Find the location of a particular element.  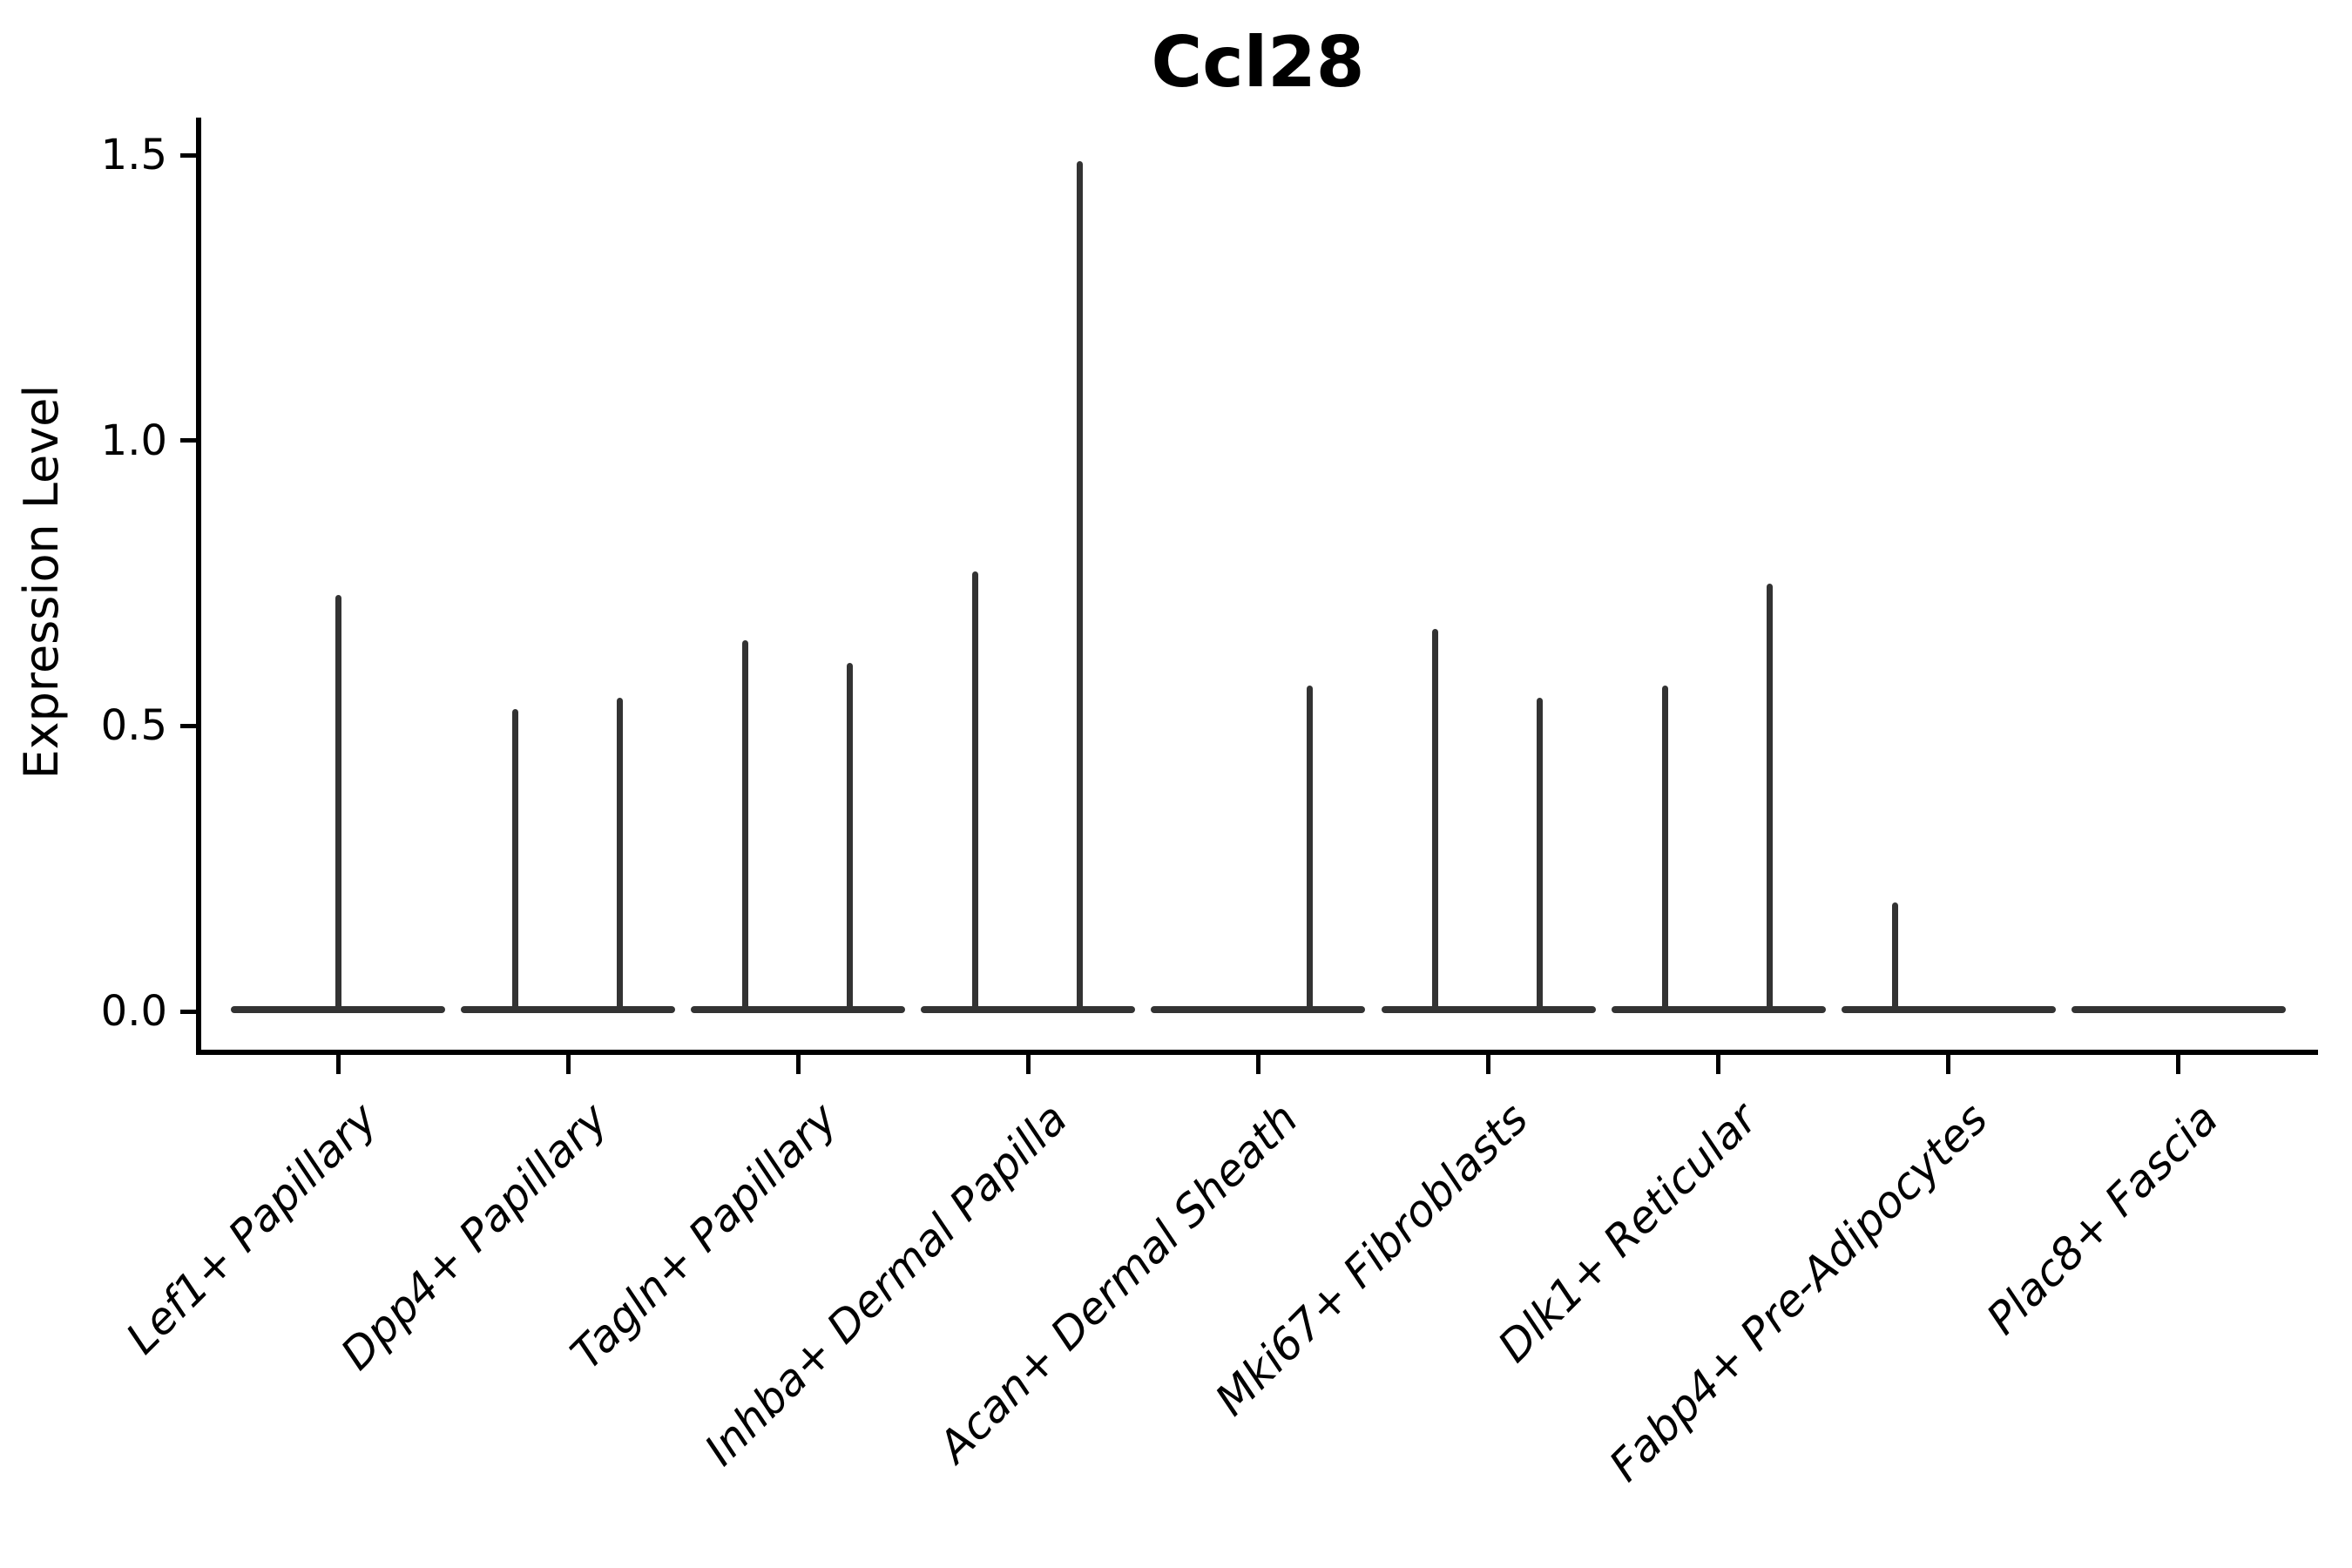

y-tick-label: 0.0 is located at coordinates (134, 1012).